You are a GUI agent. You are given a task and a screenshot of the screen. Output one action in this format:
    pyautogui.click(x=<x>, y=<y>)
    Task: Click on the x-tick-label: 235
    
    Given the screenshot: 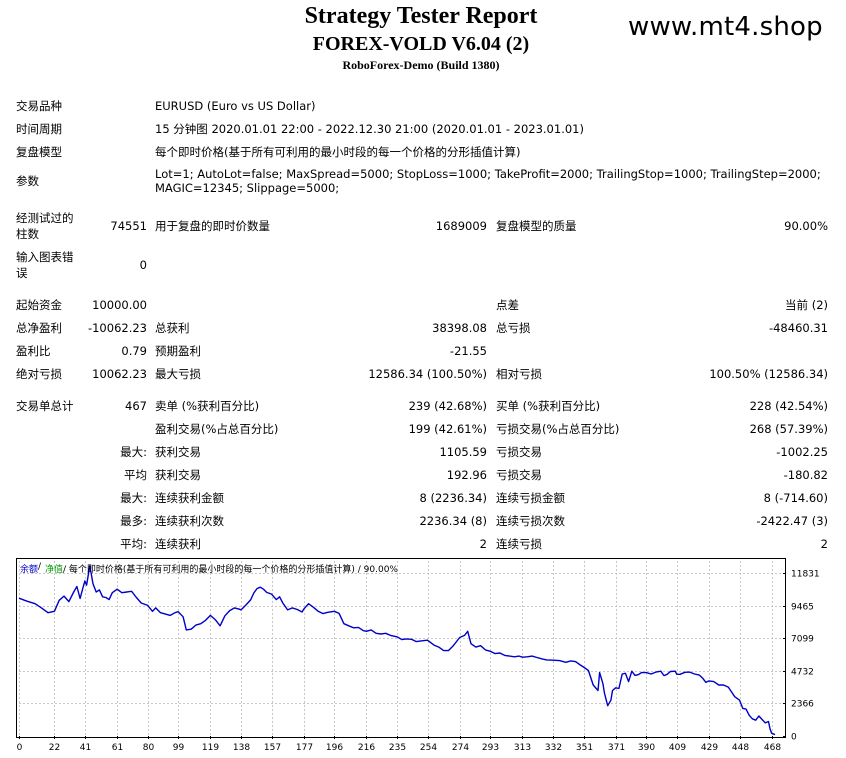 What is the action you would take?
    pyautogui.click(x=397, y=748)
    